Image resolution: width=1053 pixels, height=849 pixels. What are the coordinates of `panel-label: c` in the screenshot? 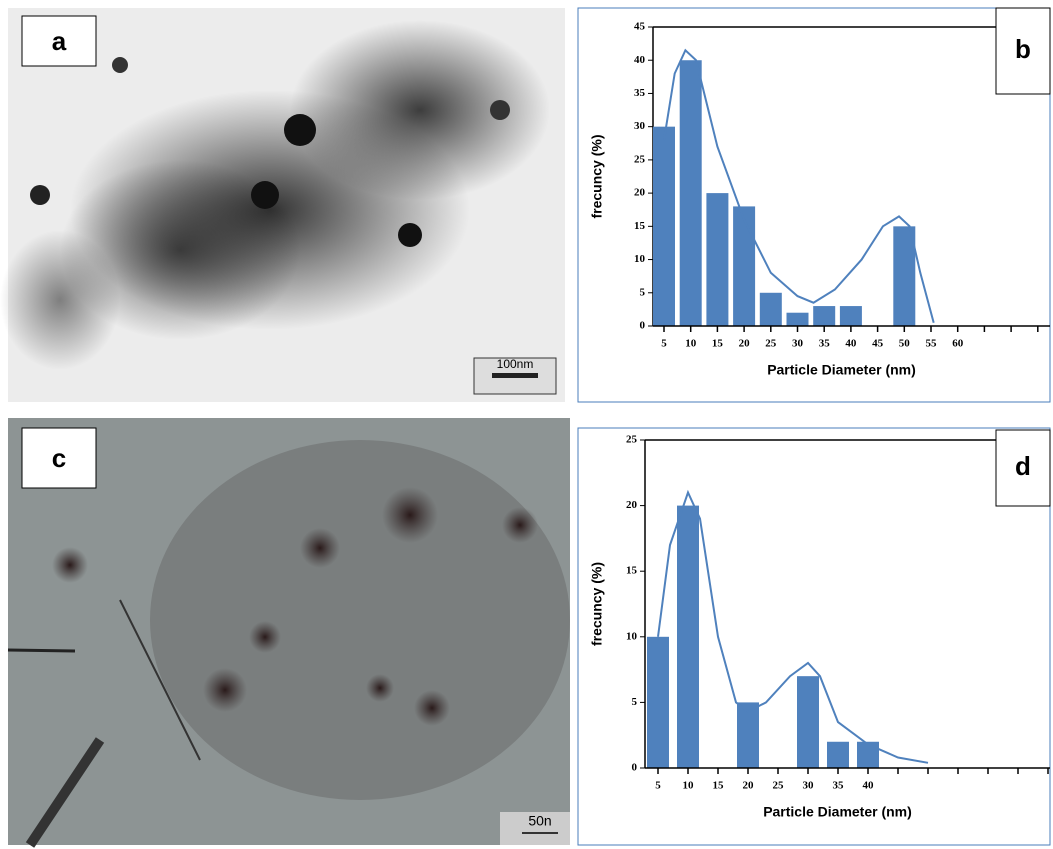 It's located at (59, 458).